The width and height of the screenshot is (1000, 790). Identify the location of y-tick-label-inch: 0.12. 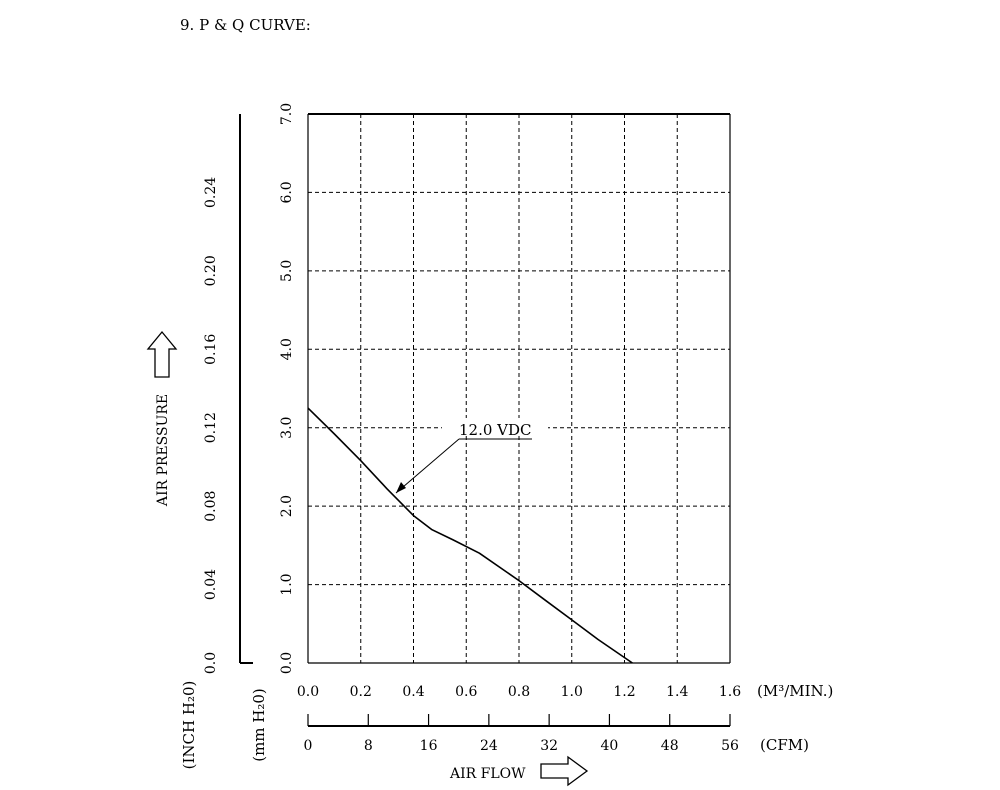
(211, 427).